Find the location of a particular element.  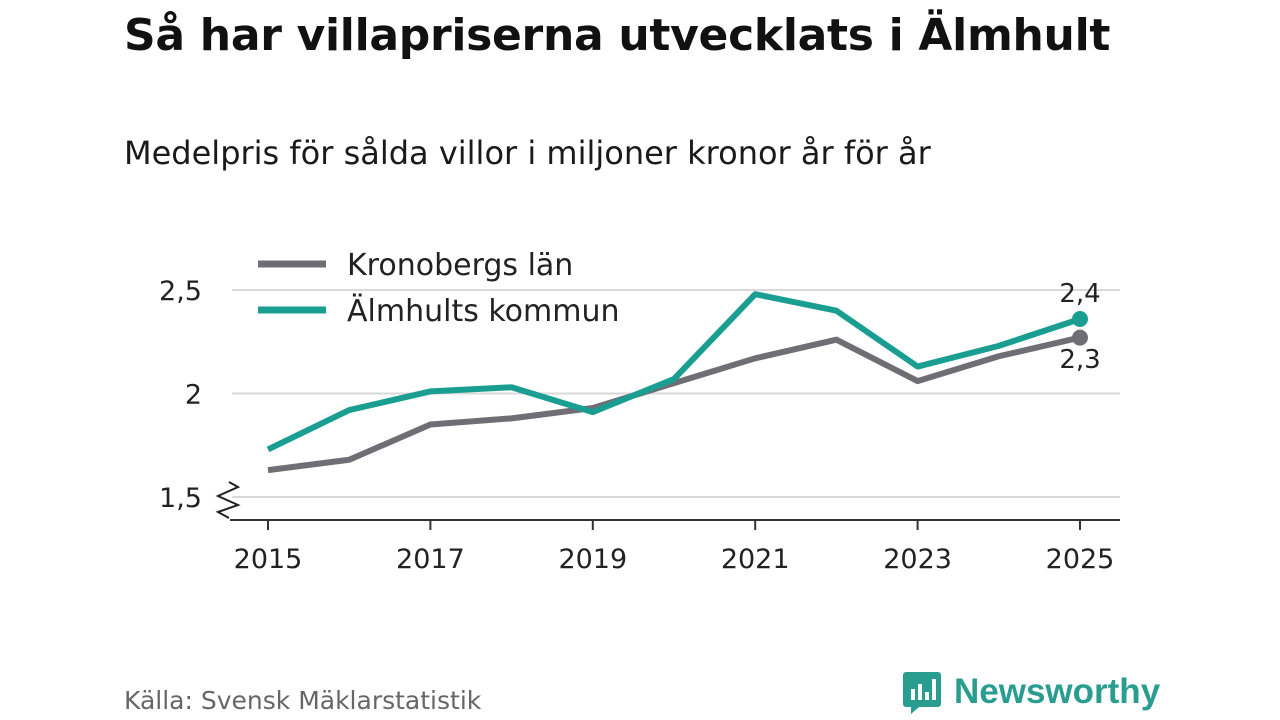

y-tick-label: 1,5 is located at coordinates (180, 498).